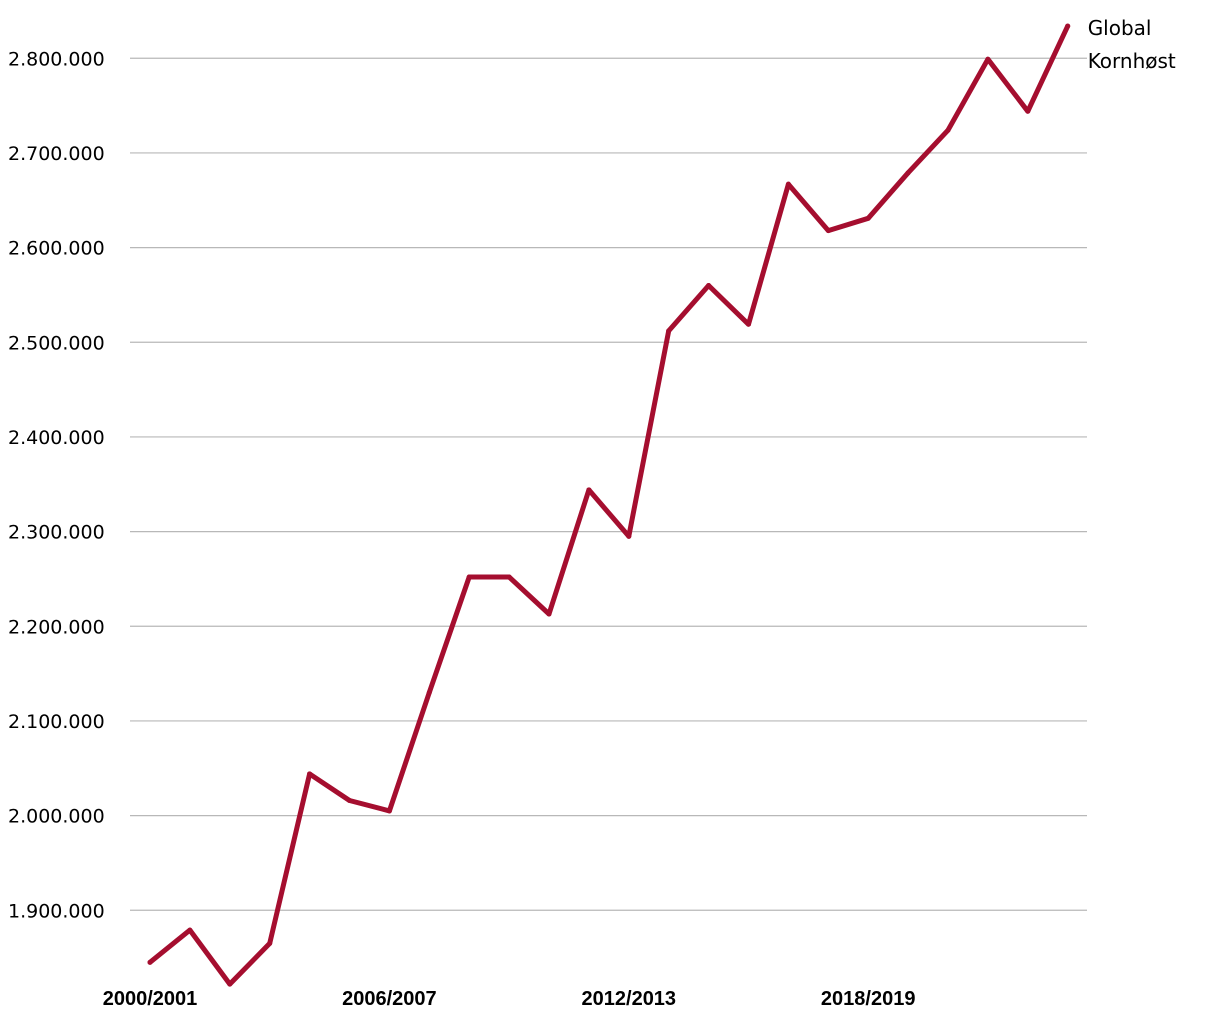 The height and width of the screenshot is (1020, 1220). What do you see at coordinates (56, 249) in the screenshot?
I see `y-tick-label: 2.600.000` at bounding box center [56, 249].